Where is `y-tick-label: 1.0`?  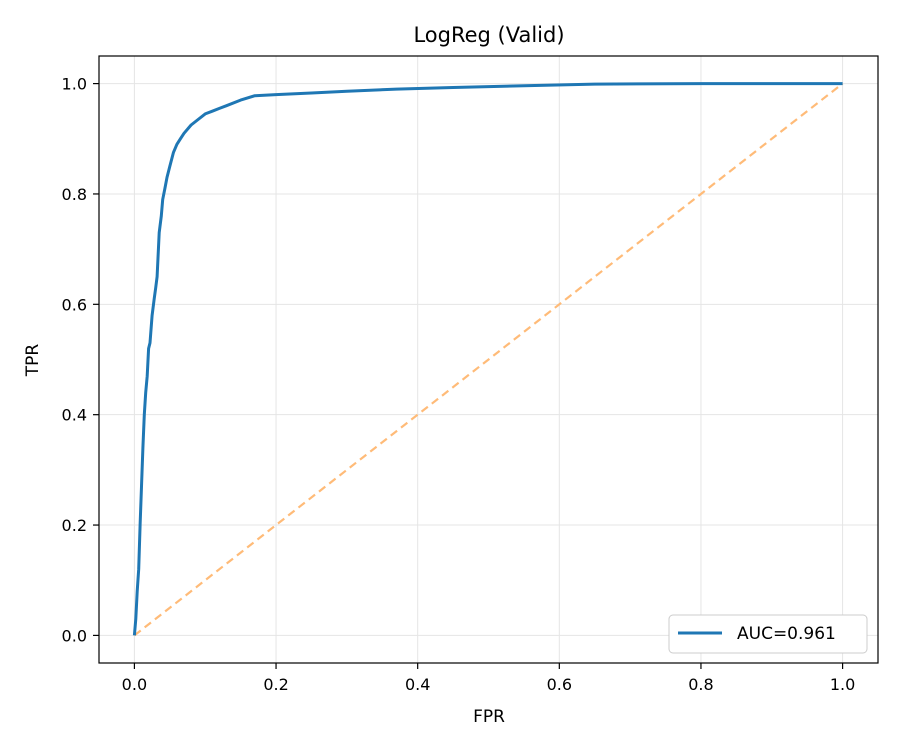 y-tick-label: 1.0 is located at coordinates (74, 84).